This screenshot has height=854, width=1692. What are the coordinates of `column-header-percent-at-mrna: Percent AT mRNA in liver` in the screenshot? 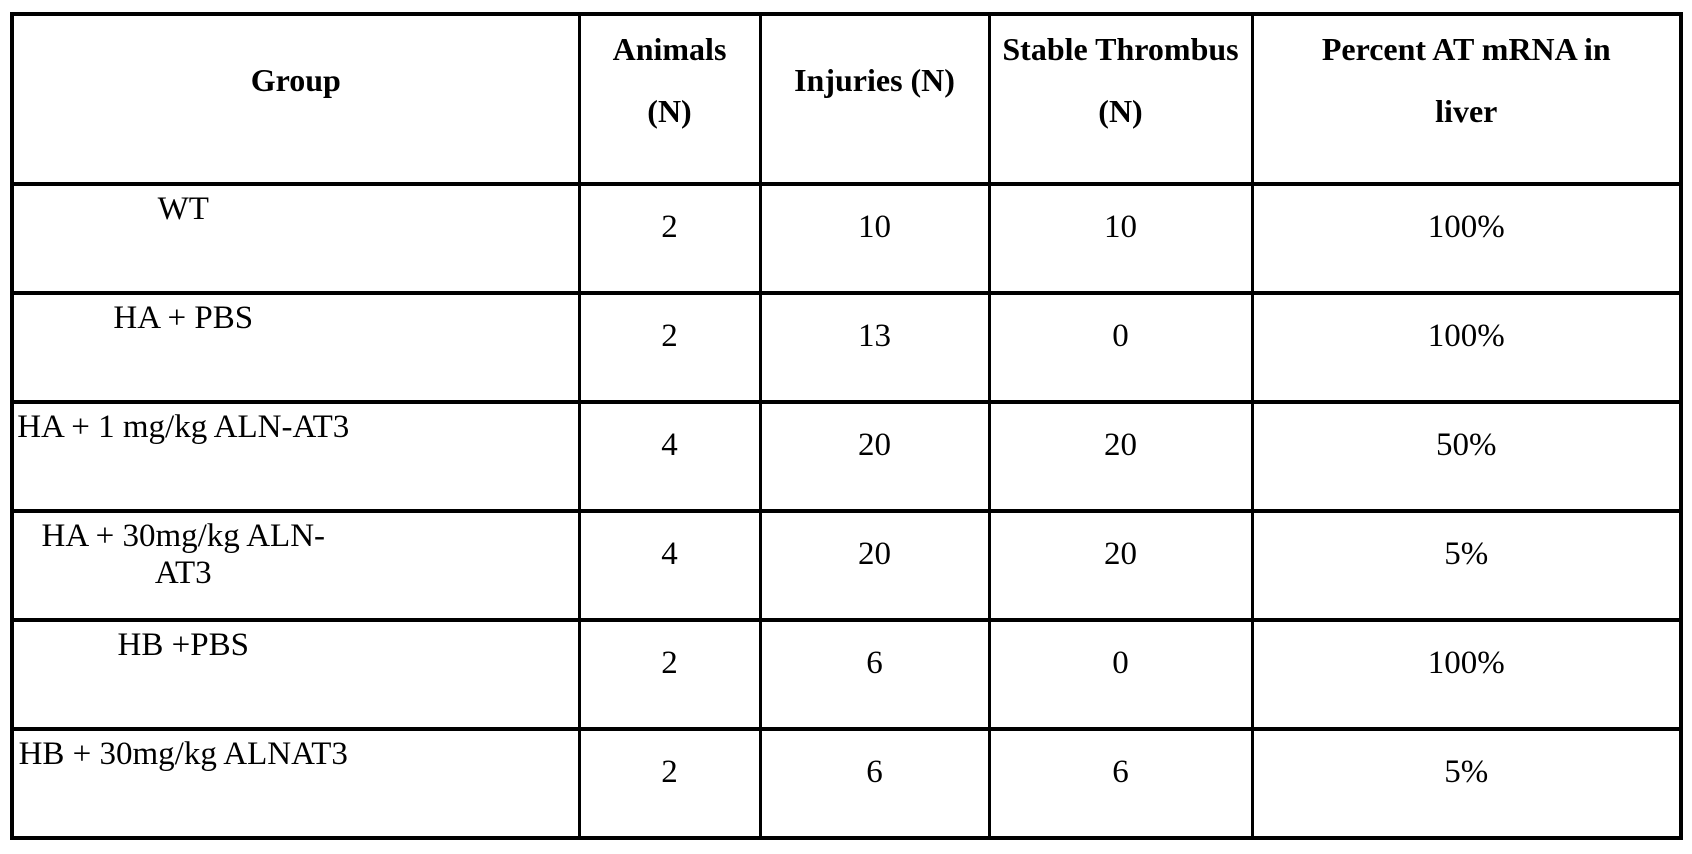 It's located at (1466, 99).